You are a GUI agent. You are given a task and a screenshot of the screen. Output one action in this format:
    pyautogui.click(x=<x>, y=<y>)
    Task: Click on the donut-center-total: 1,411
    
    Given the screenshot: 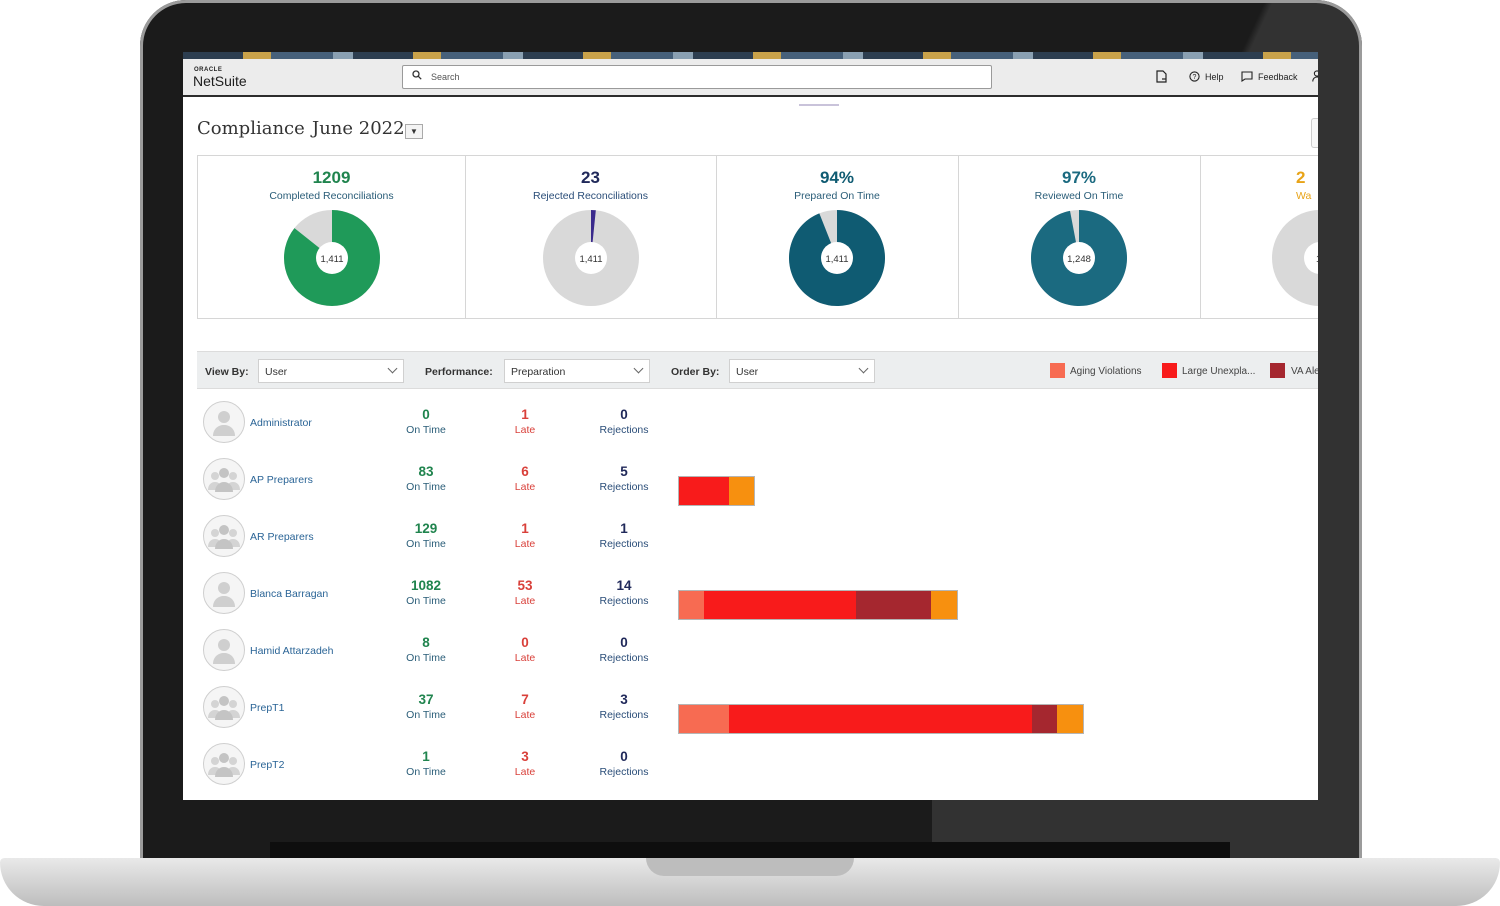 What is the action you would take?
    pyautogui.click(x=590, y=259)
    